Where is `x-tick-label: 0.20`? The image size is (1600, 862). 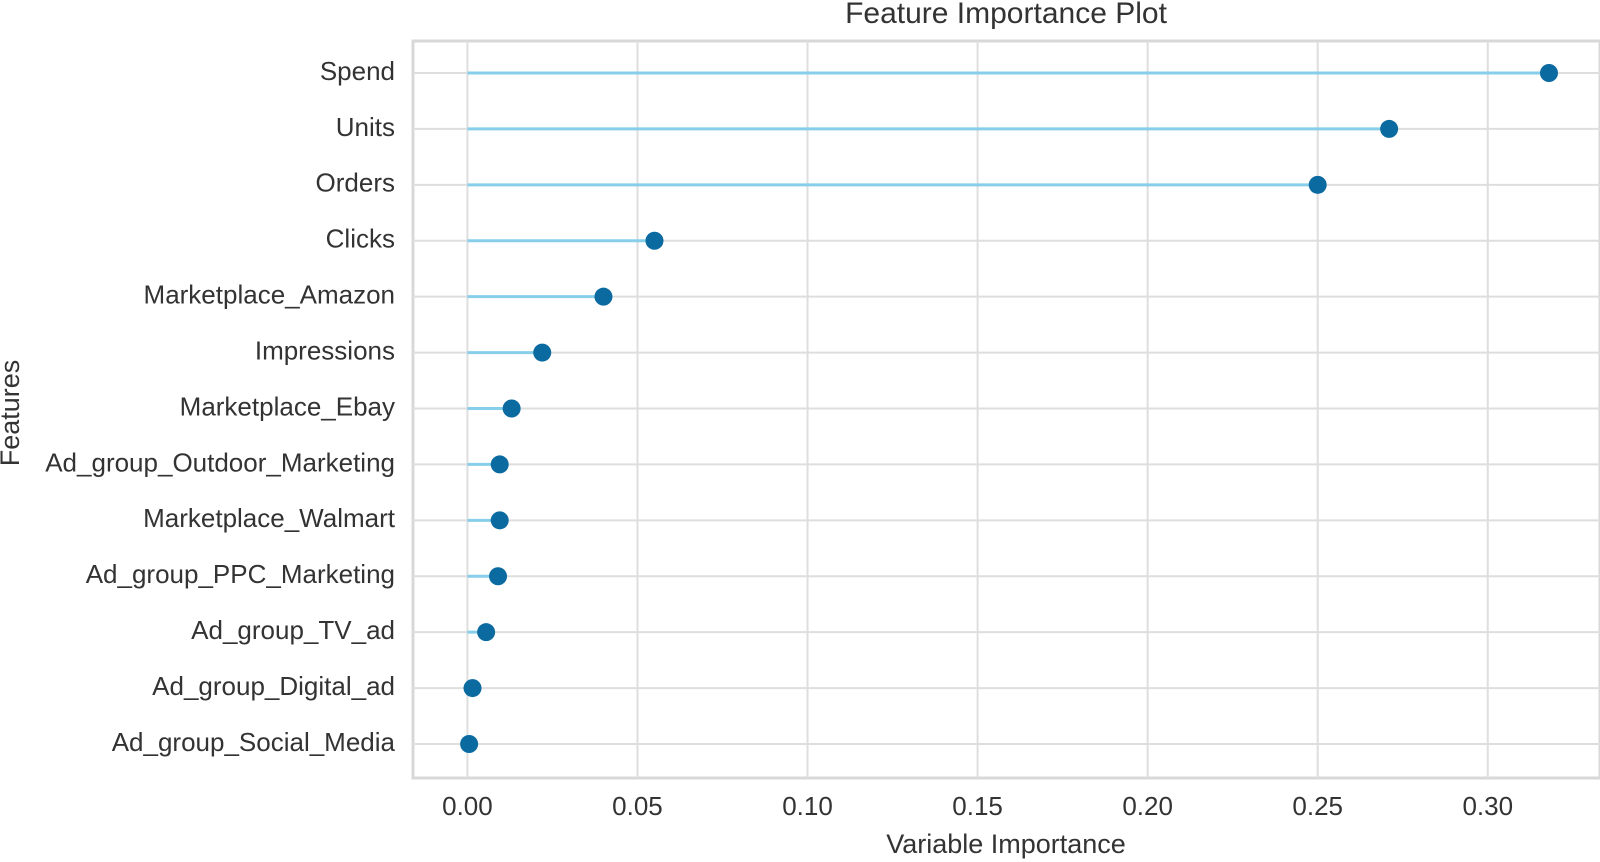 x-tick-label: 0.20 is located at coordinates (1147, 806).